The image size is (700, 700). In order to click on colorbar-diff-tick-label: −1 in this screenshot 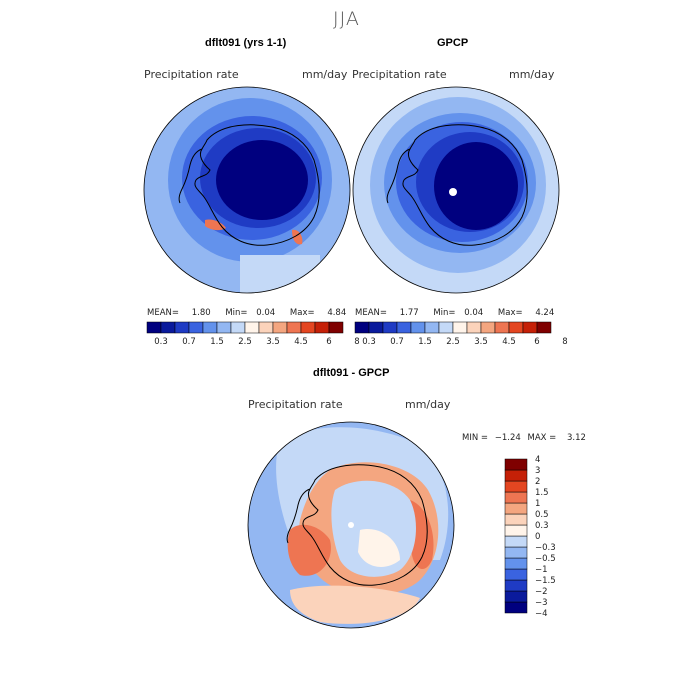, I will do `click(541, 570)`.